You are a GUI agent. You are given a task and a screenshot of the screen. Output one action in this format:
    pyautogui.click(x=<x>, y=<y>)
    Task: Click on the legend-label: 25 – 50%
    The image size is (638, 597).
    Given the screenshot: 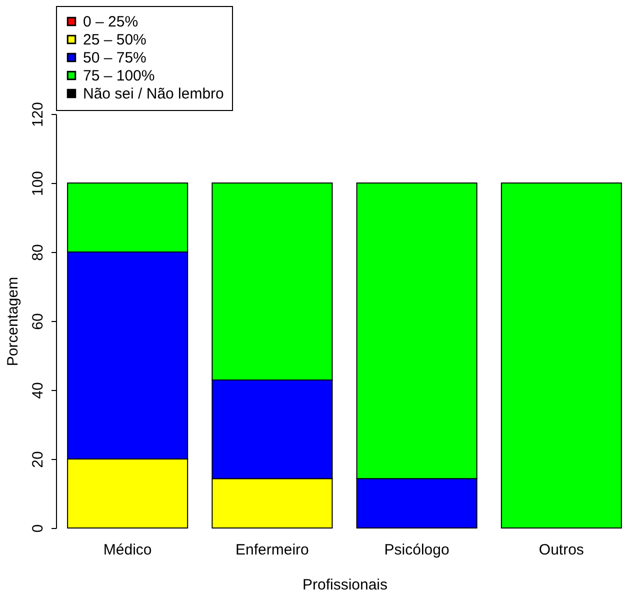 What is the action you would take?
    pyautogui.click(x=114, y=40)
    